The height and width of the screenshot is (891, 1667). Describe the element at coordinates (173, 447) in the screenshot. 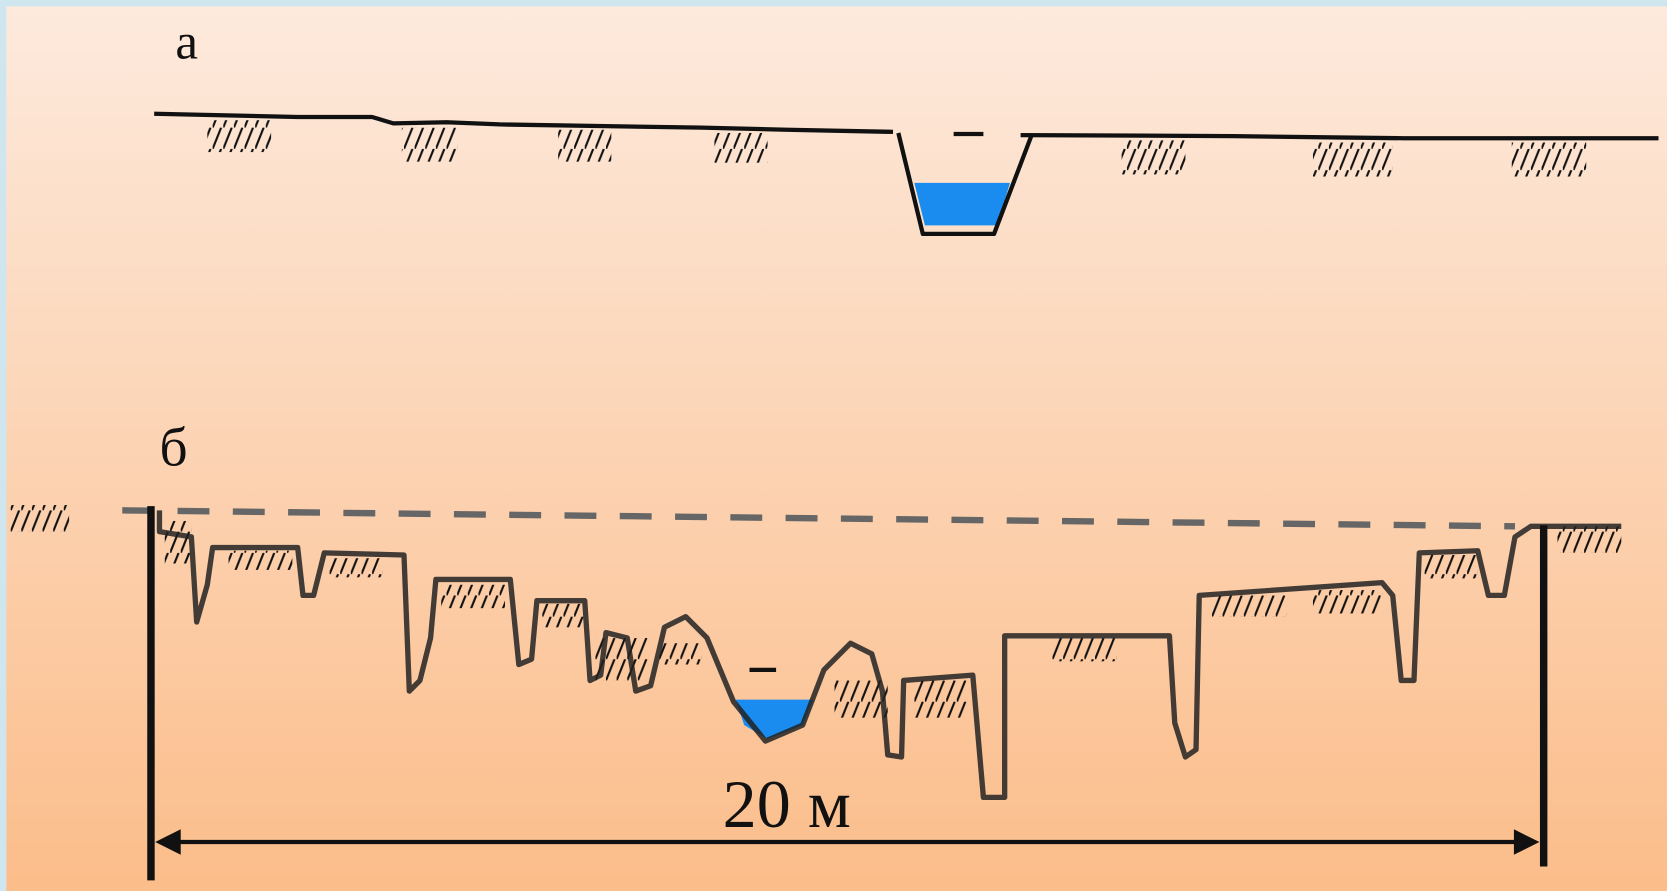

I see `panel-label: б` at that location.